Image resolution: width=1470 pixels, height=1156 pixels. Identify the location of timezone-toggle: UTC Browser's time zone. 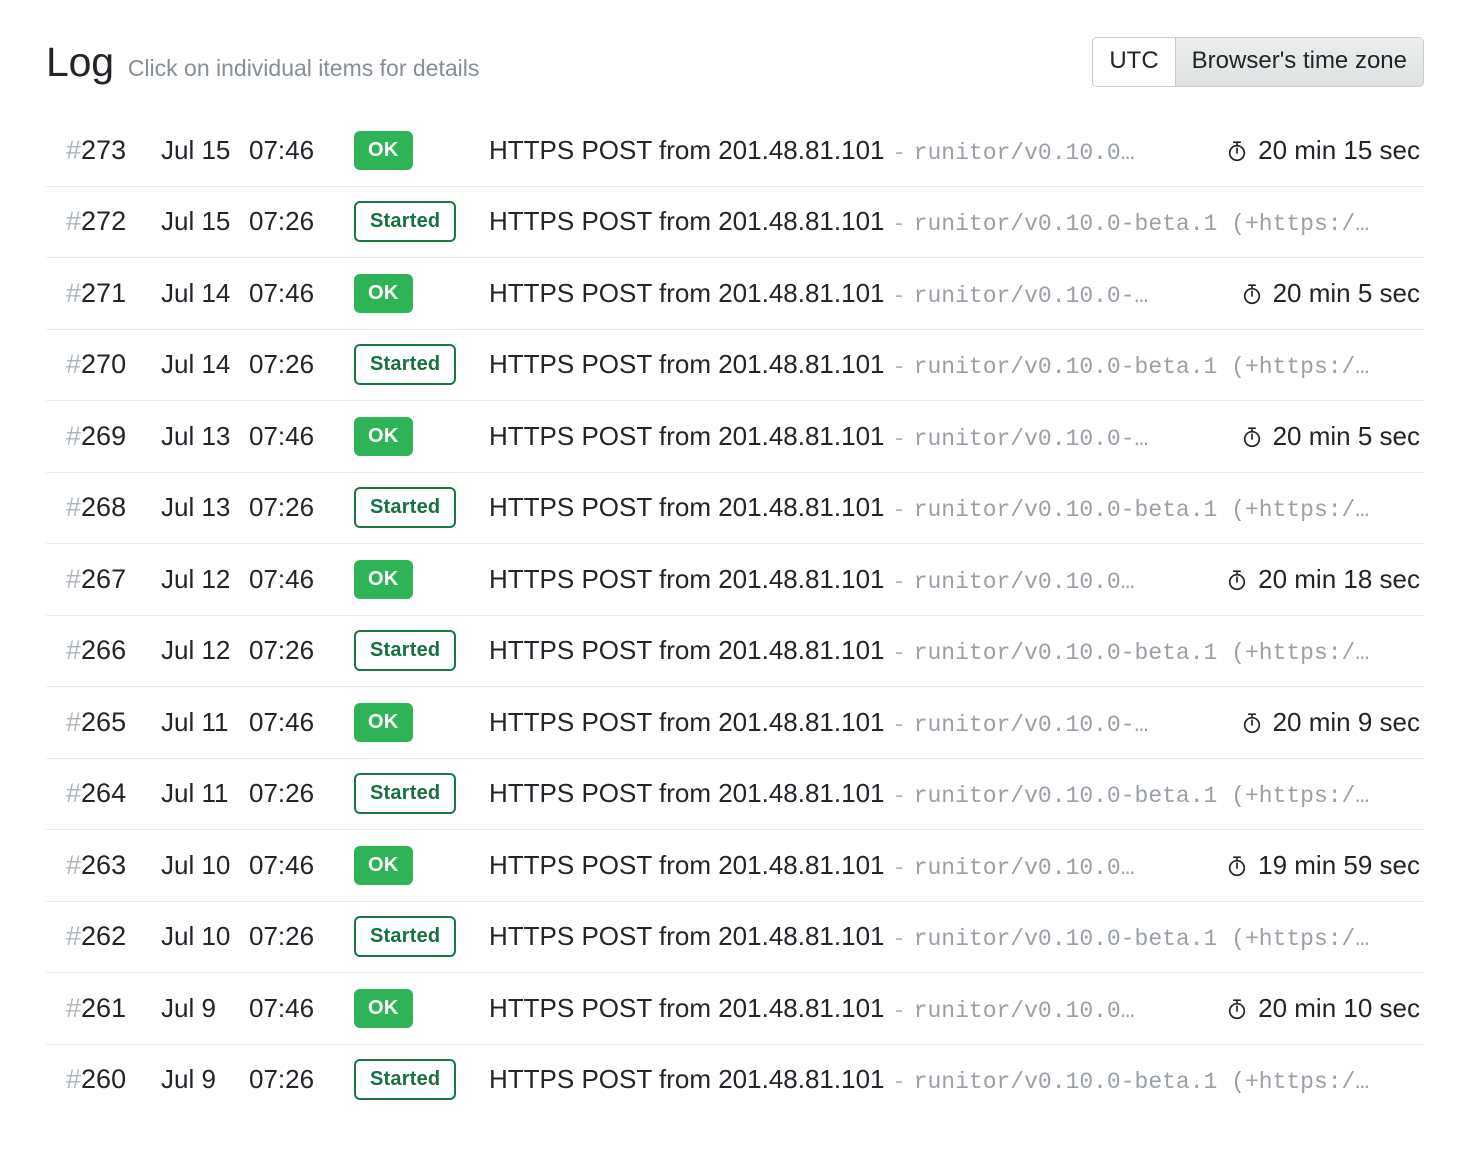
(1258, 62).